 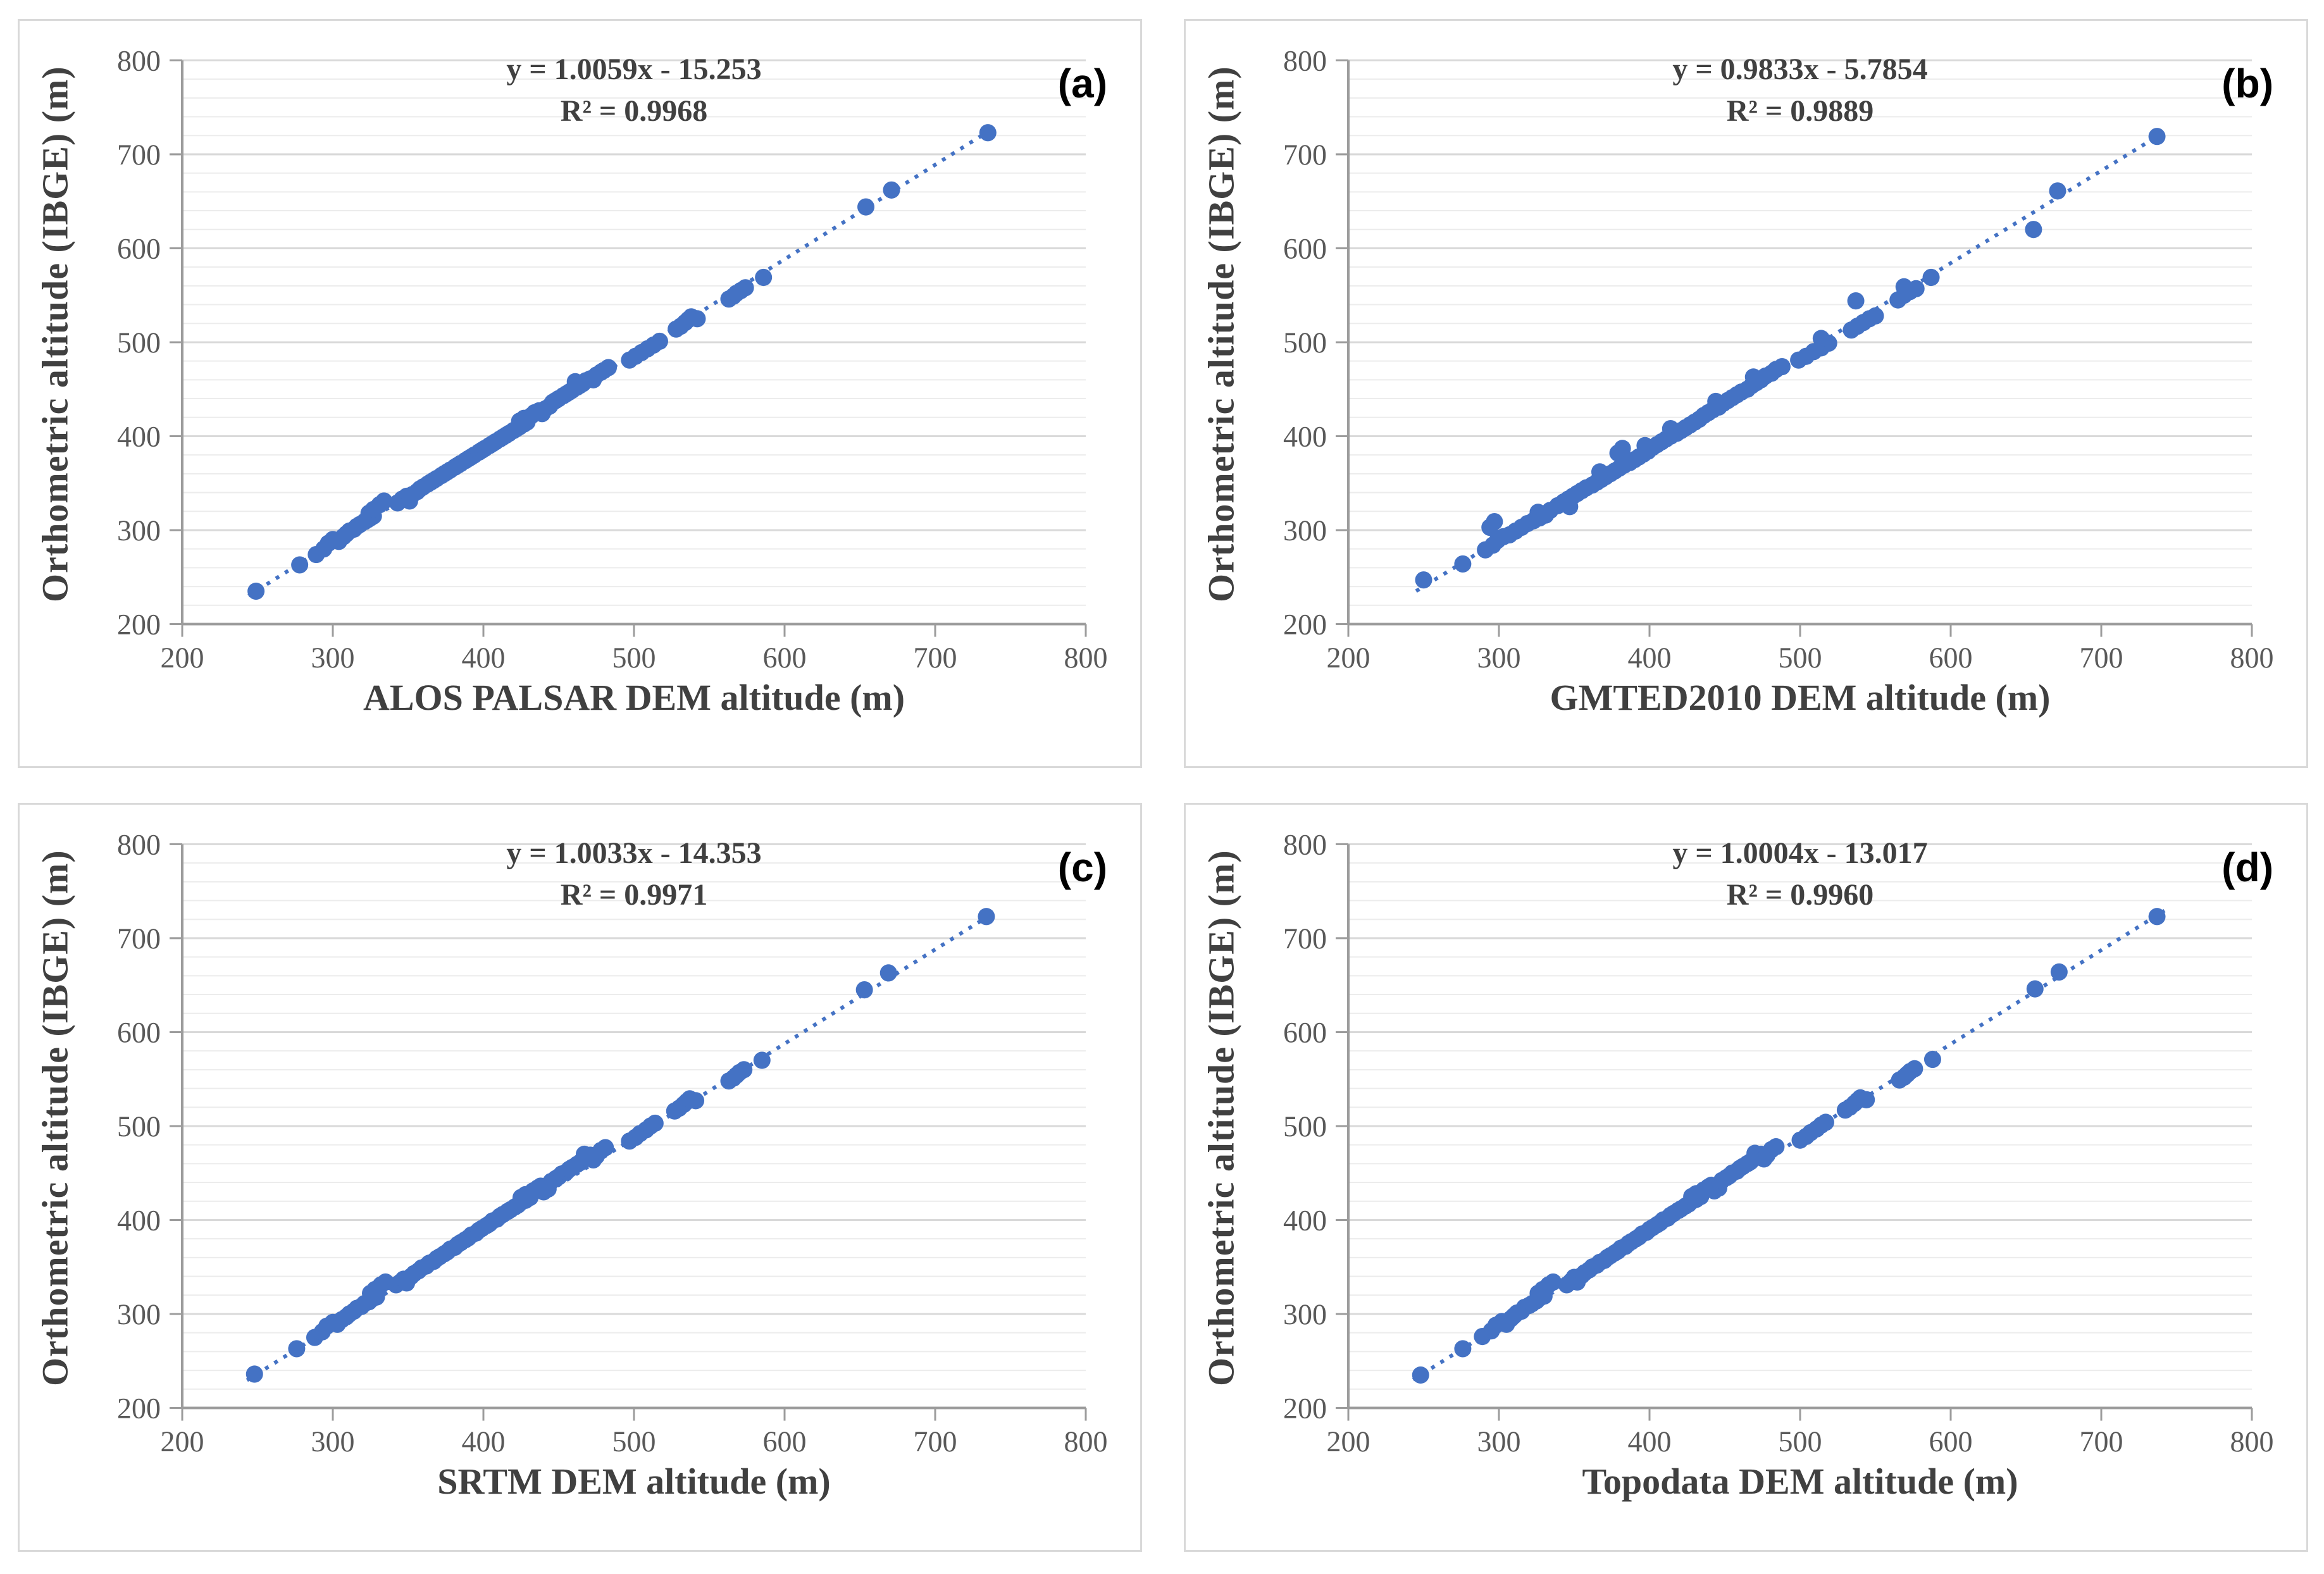 I want to click on panel-label-c: (c), so click(x=1082, y=867).